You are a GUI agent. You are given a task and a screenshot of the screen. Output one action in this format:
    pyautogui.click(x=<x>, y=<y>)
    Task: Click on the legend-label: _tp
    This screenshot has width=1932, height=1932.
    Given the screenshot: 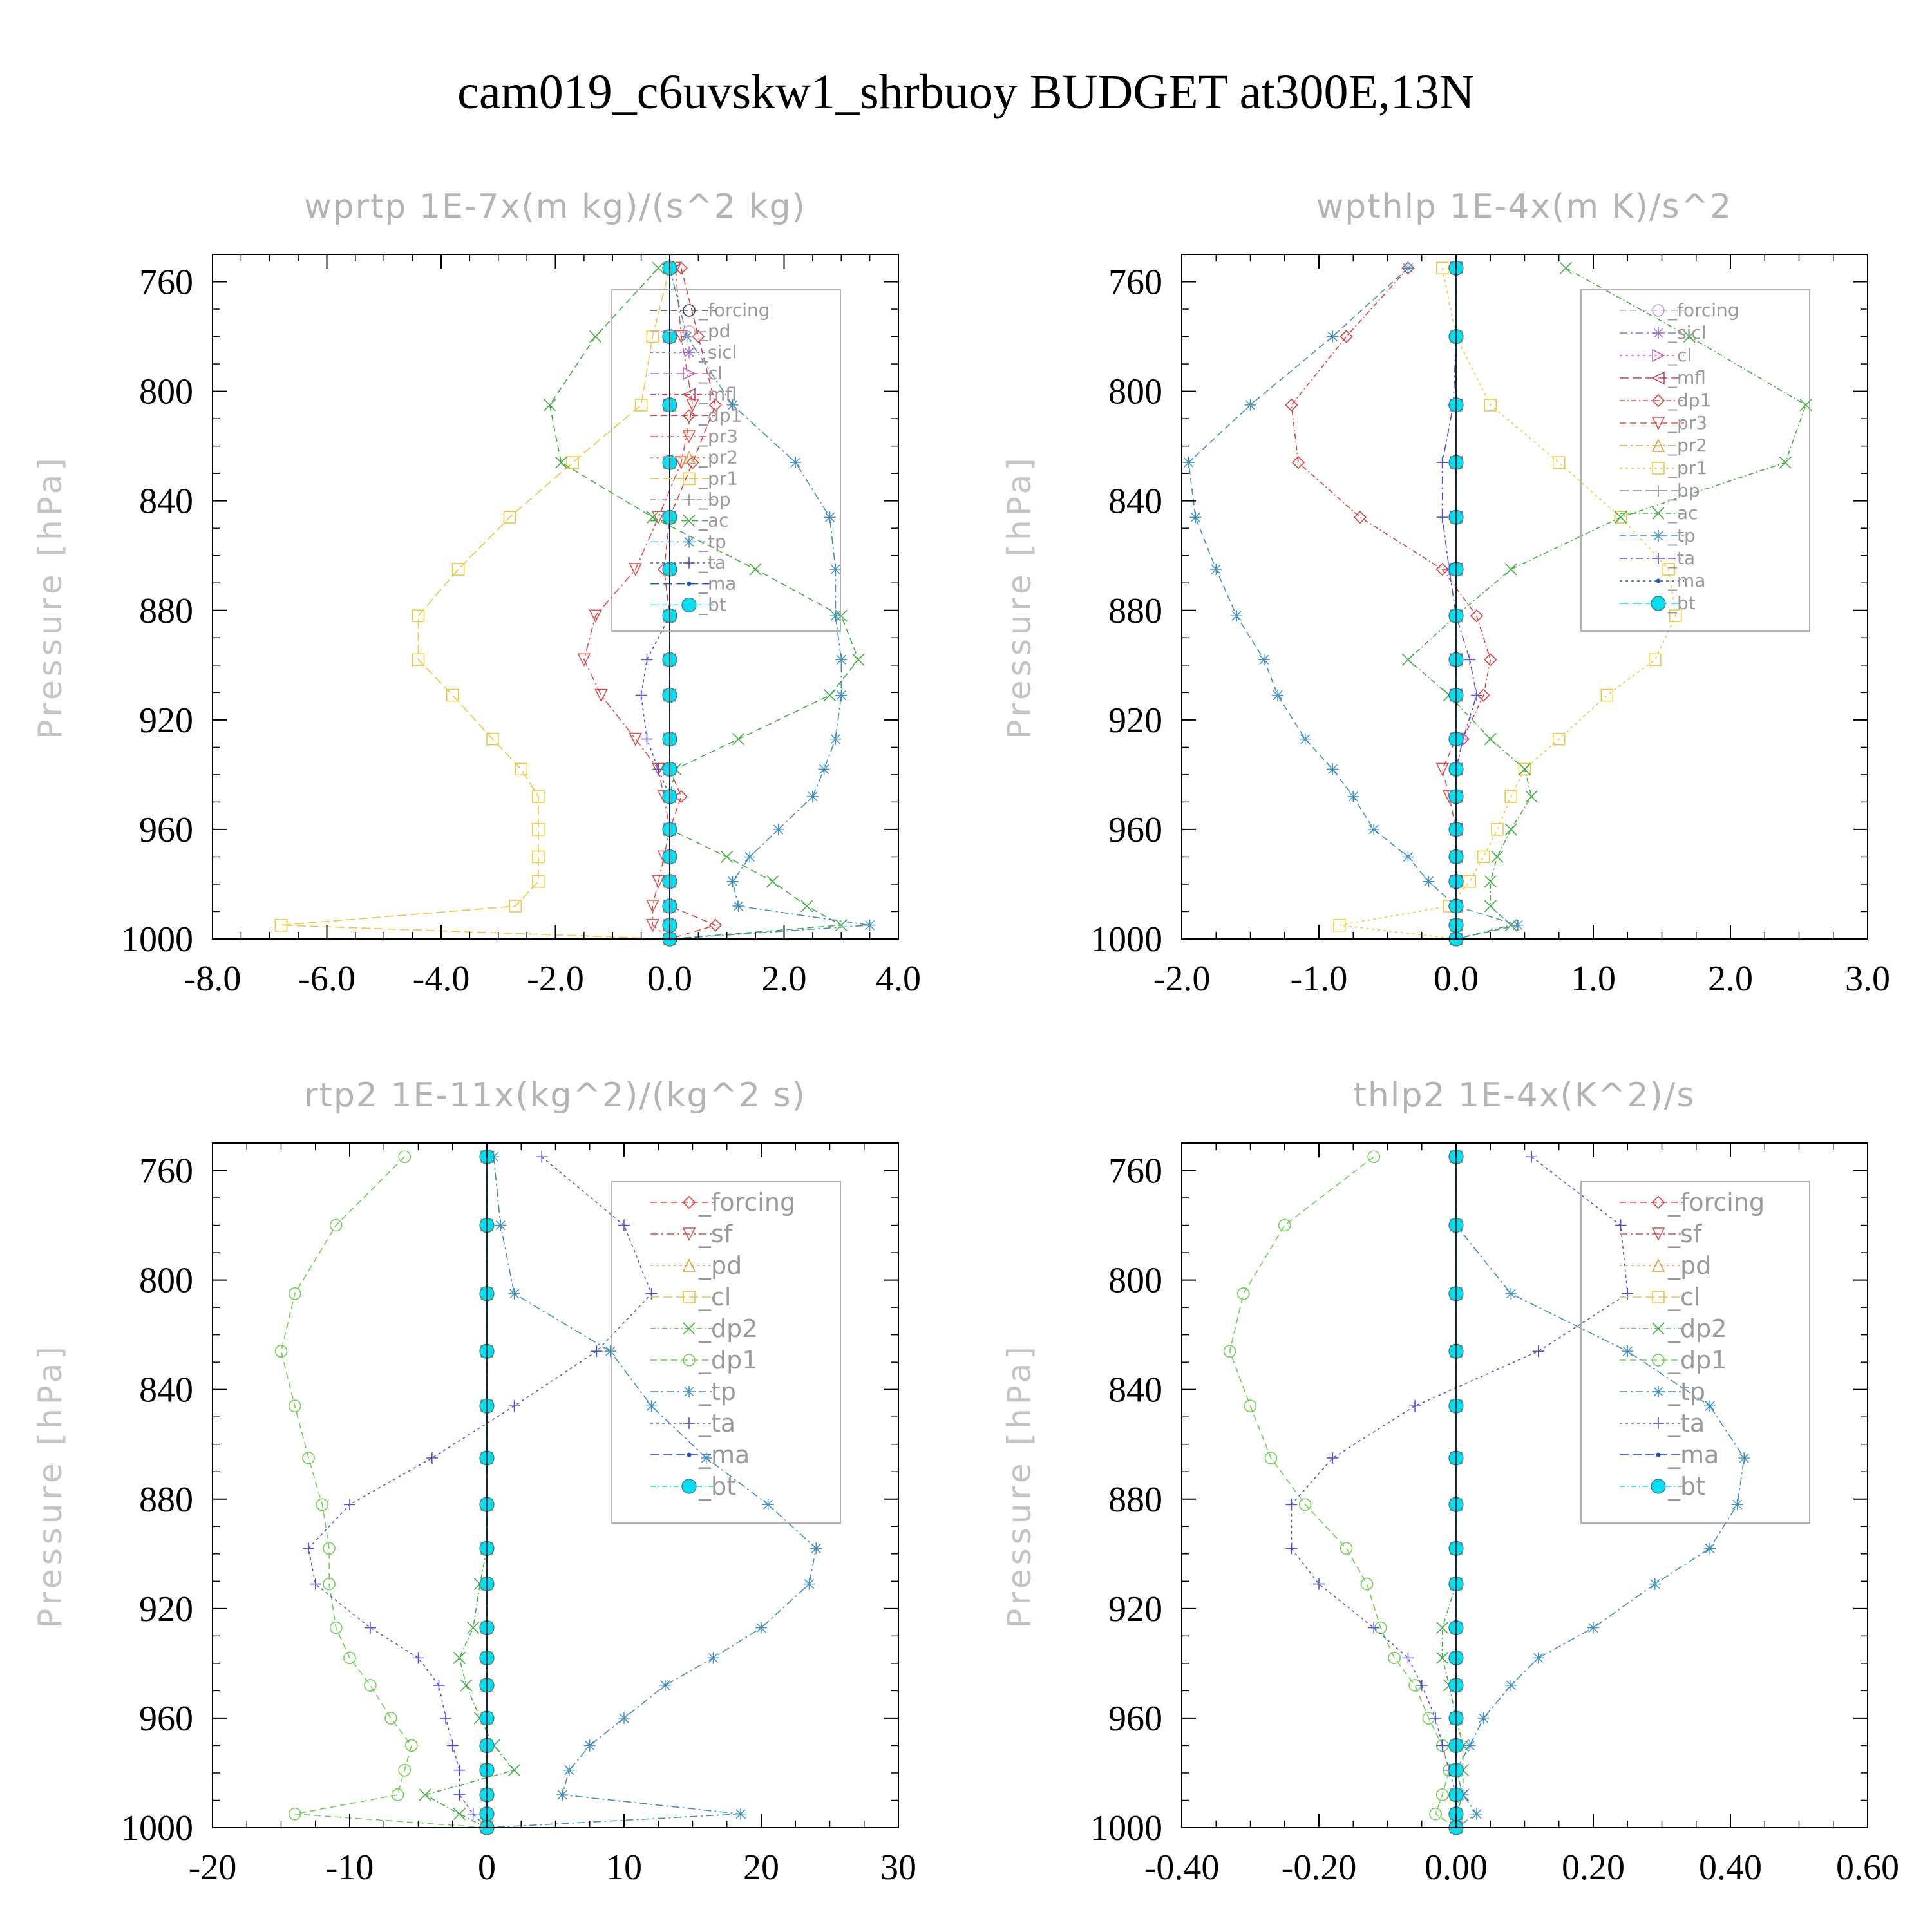 What is the action you would take?
    pyautogui.click(x=1682, y=535)
    